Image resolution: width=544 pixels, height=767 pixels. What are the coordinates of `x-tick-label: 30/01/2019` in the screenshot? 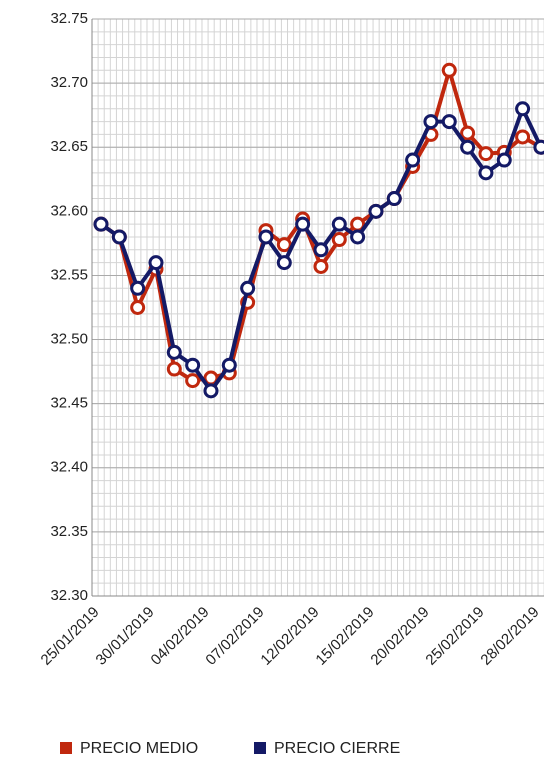 It's located at (125, 636).